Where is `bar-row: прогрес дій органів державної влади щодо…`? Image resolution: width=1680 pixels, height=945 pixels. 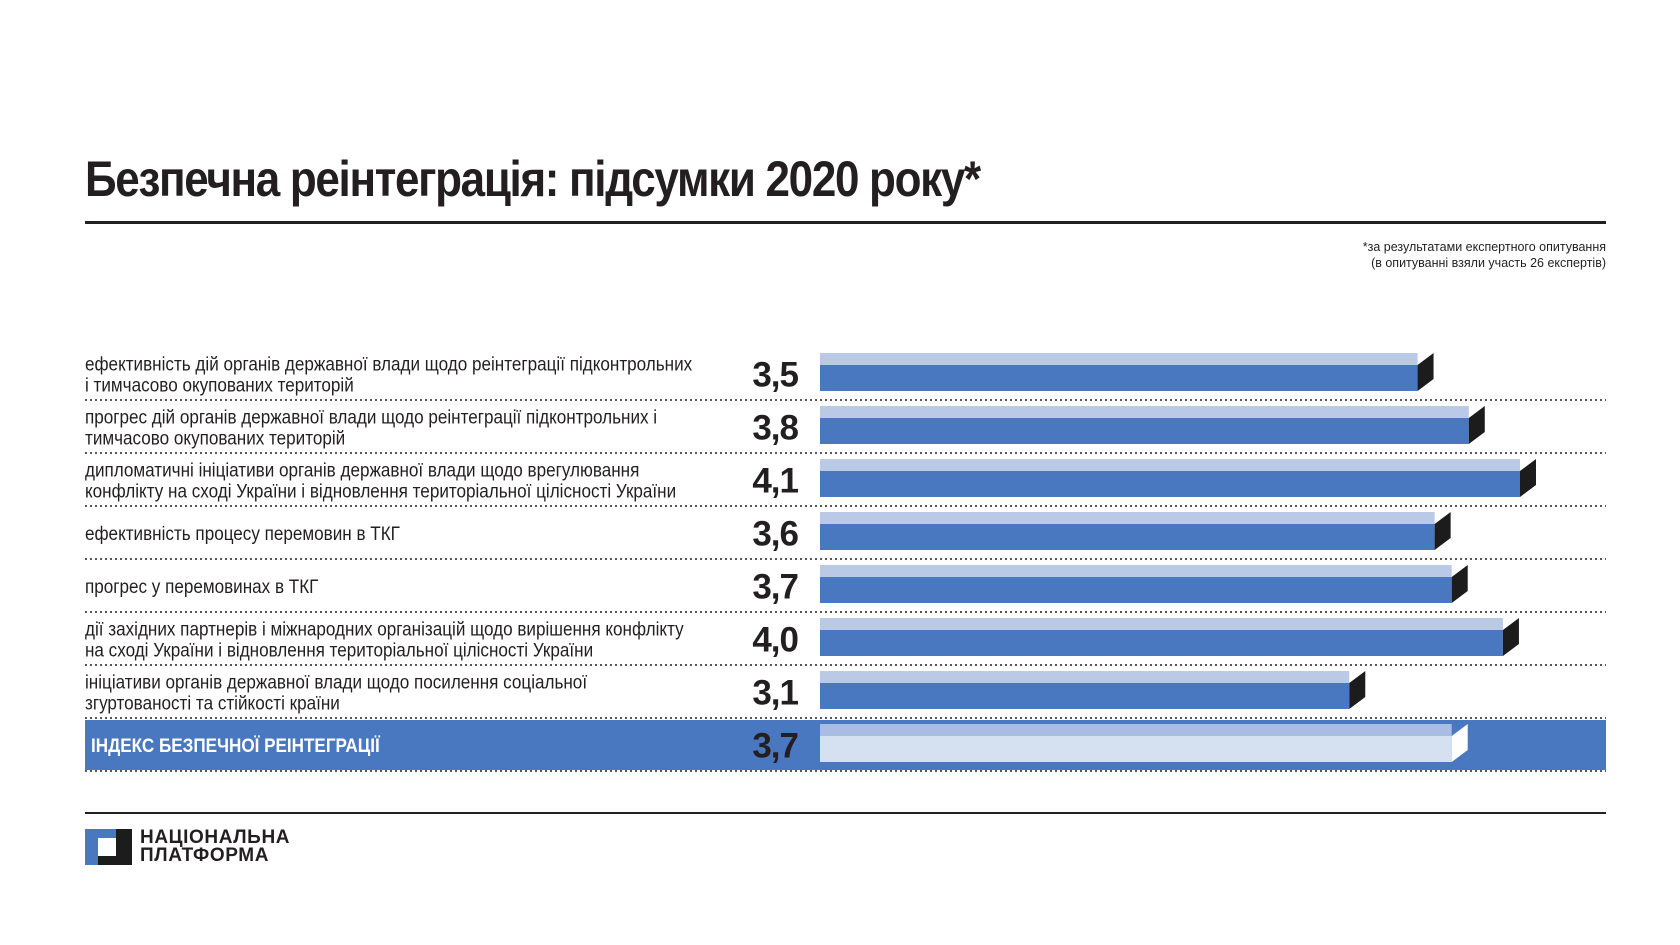
bar-row: прогрес дій органів державної влади щодо… is located at coordinates (845, 430).